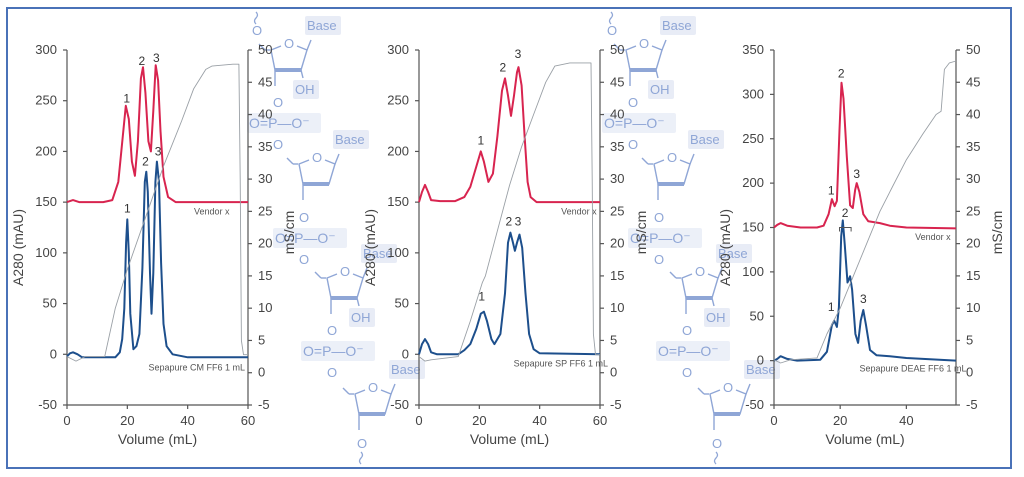 This screenshot has width=1024, height=477. I want to click on conductivity-trace, so click(509, 212).